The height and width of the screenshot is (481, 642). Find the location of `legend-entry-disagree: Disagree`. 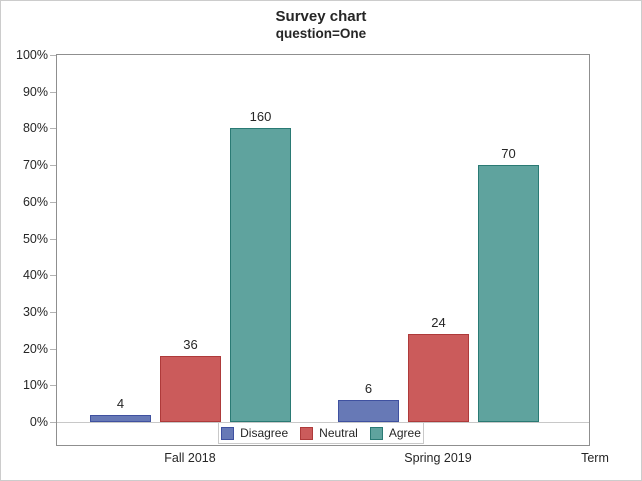

legend-entry-disagree: Disagree is located at coordinates (254, 433).